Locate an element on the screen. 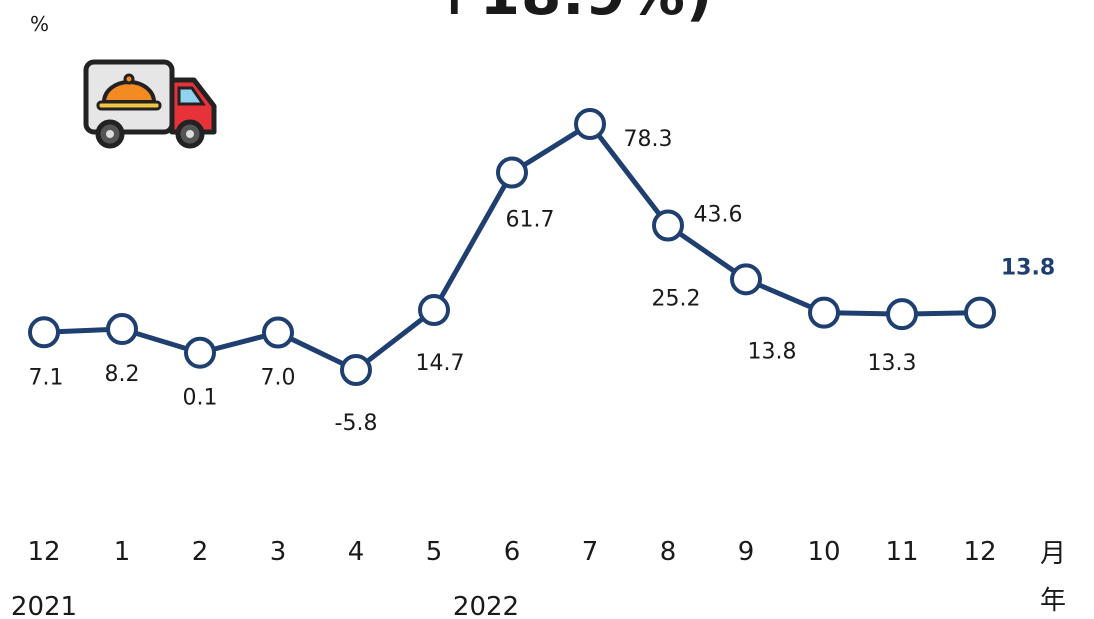 This screenshot has width=1094, height=619. data-label: 25.2 is located at coordinates (676, 298).